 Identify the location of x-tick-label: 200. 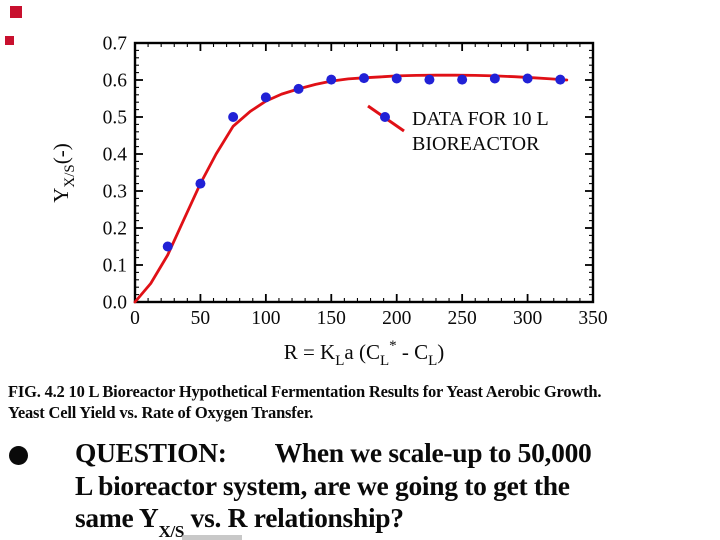
(396, 318).